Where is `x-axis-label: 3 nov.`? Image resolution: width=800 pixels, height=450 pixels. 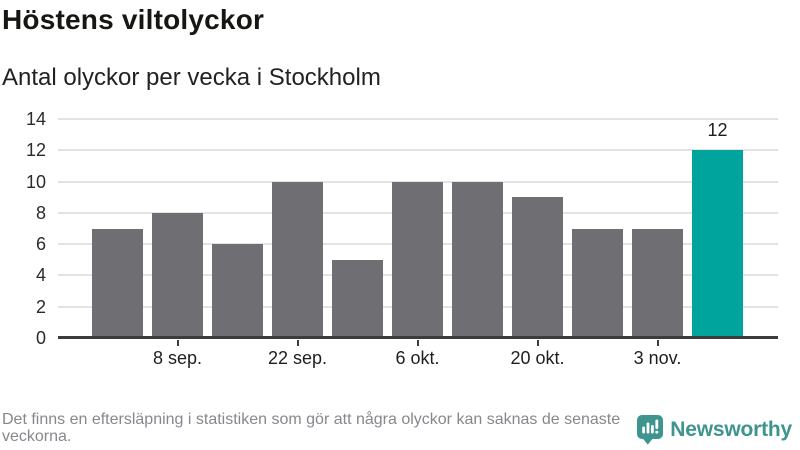 x-axis-label: 3 nov. is located at coordinates (657, 358).